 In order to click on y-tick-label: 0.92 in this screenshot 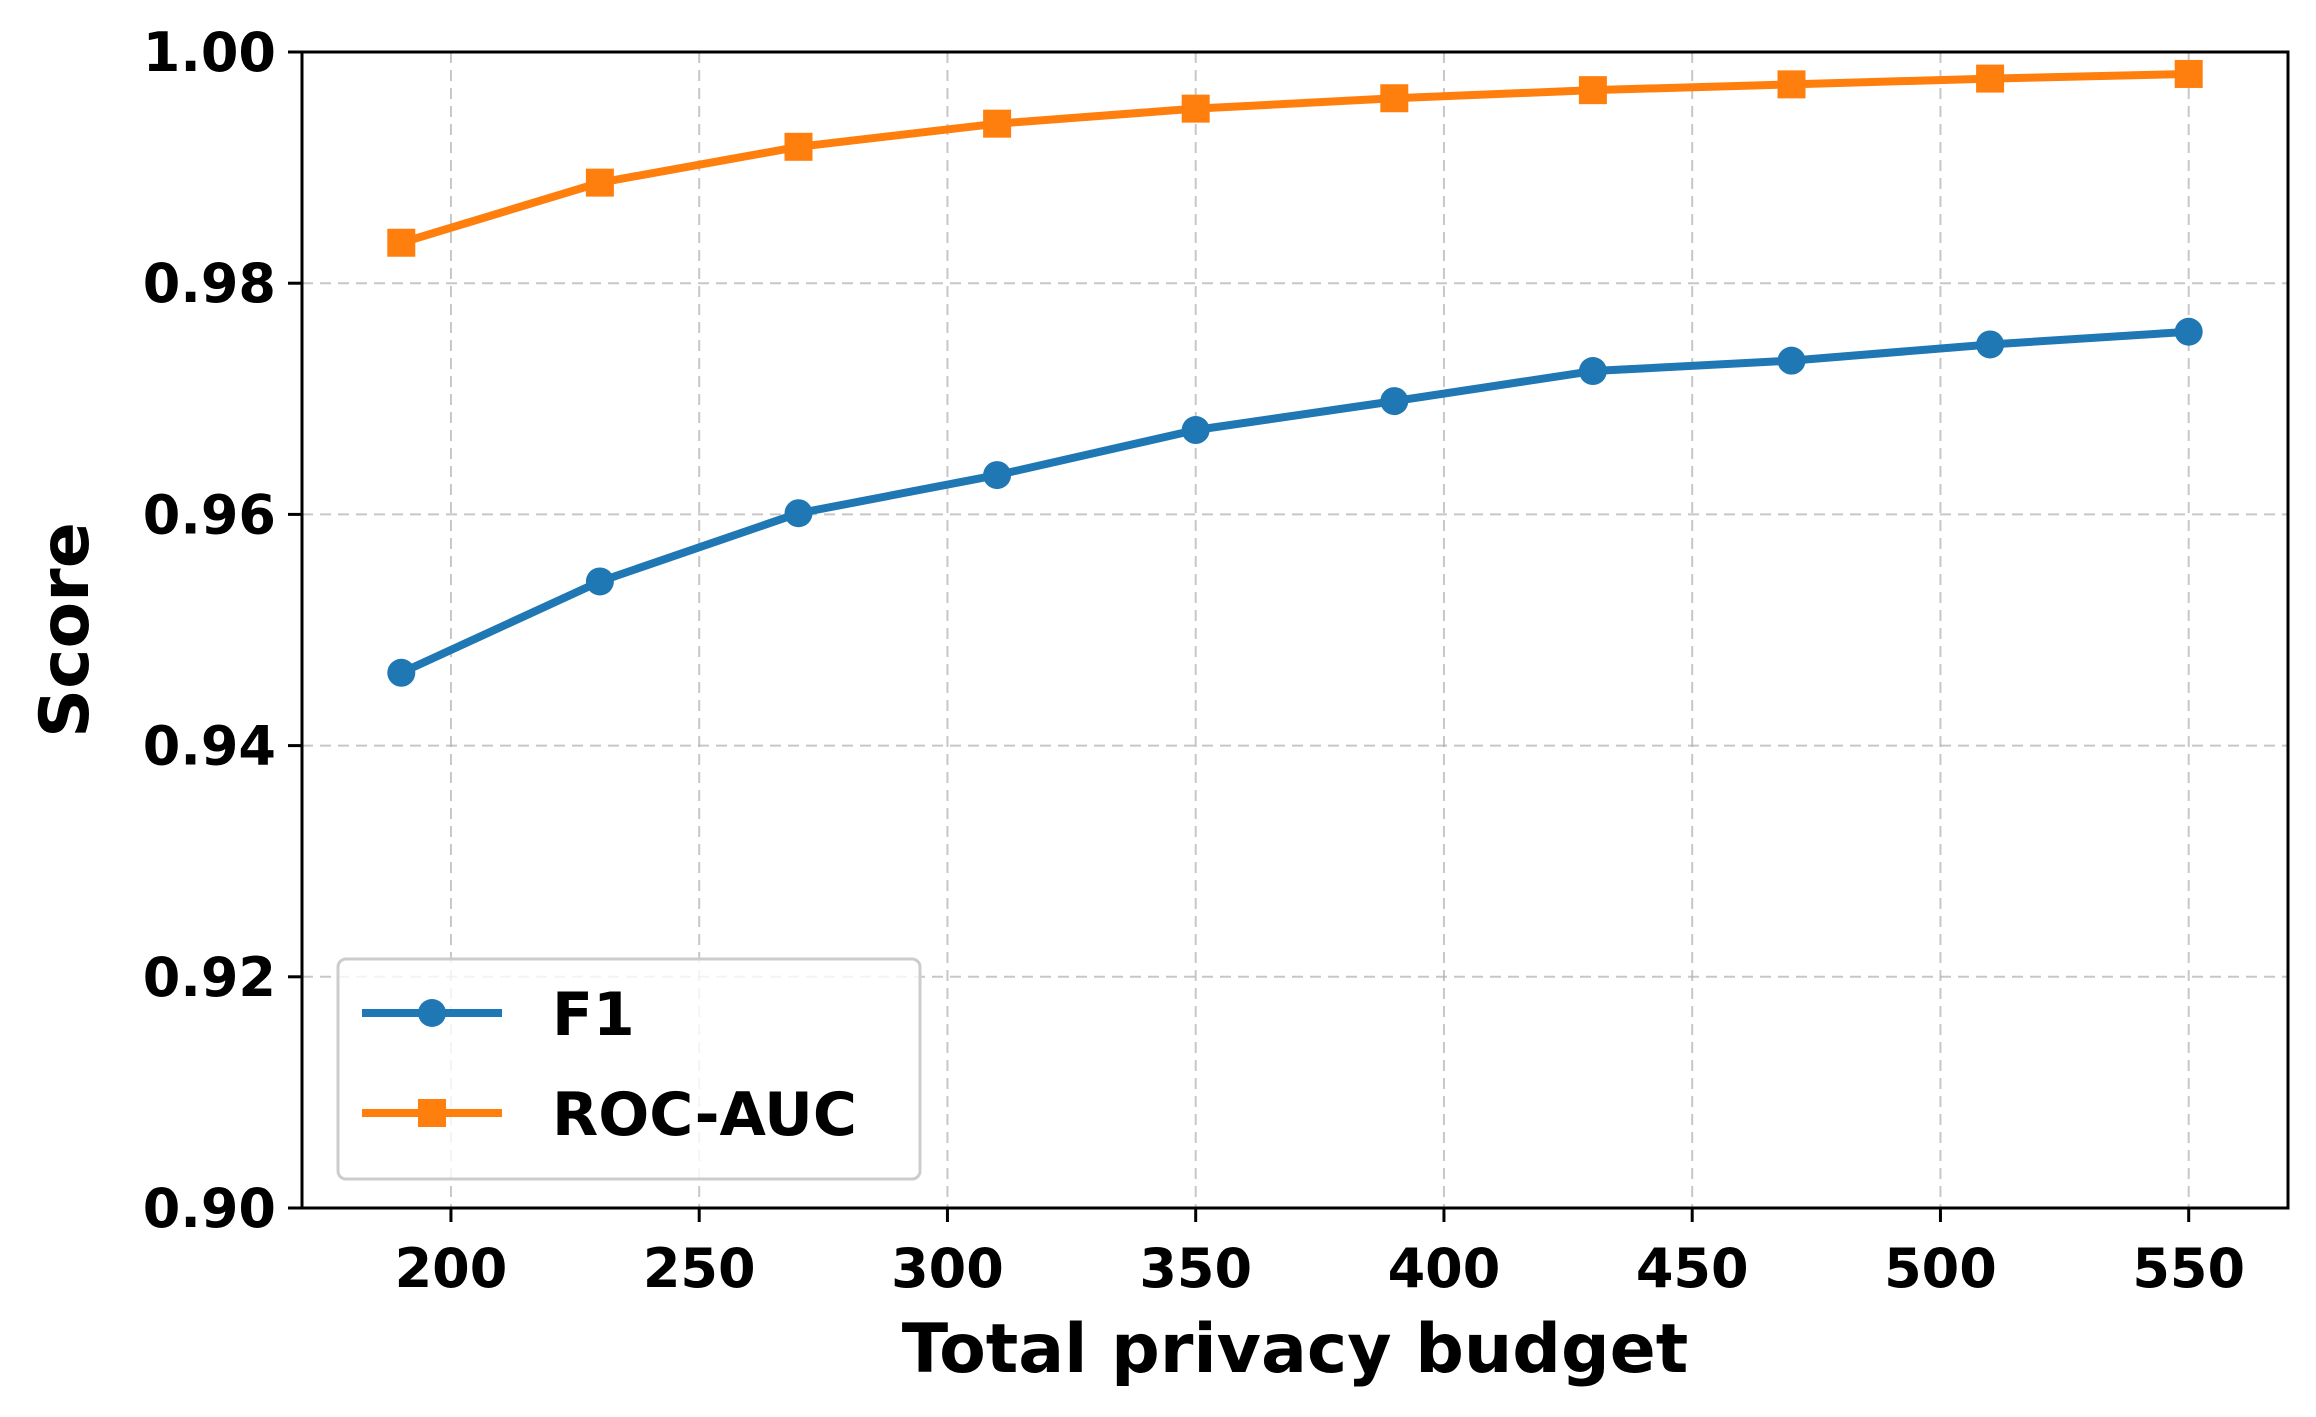, I will do `click(209, 977)`.